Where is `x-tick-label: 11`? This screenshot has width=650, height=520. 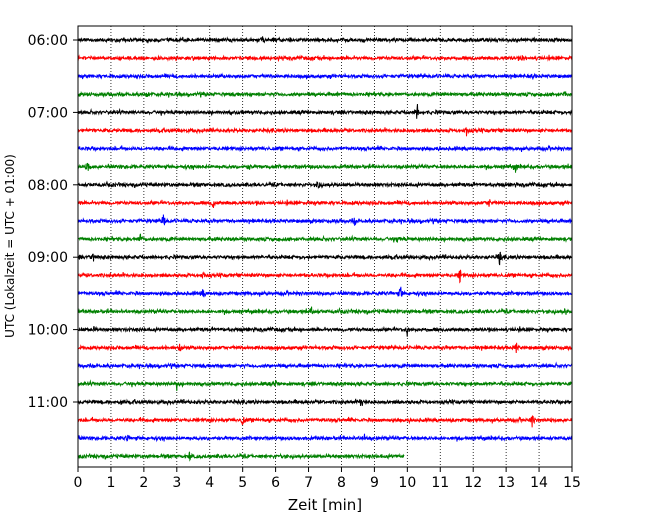
x-tick-label: 11 is located at coordinates (440, 483).